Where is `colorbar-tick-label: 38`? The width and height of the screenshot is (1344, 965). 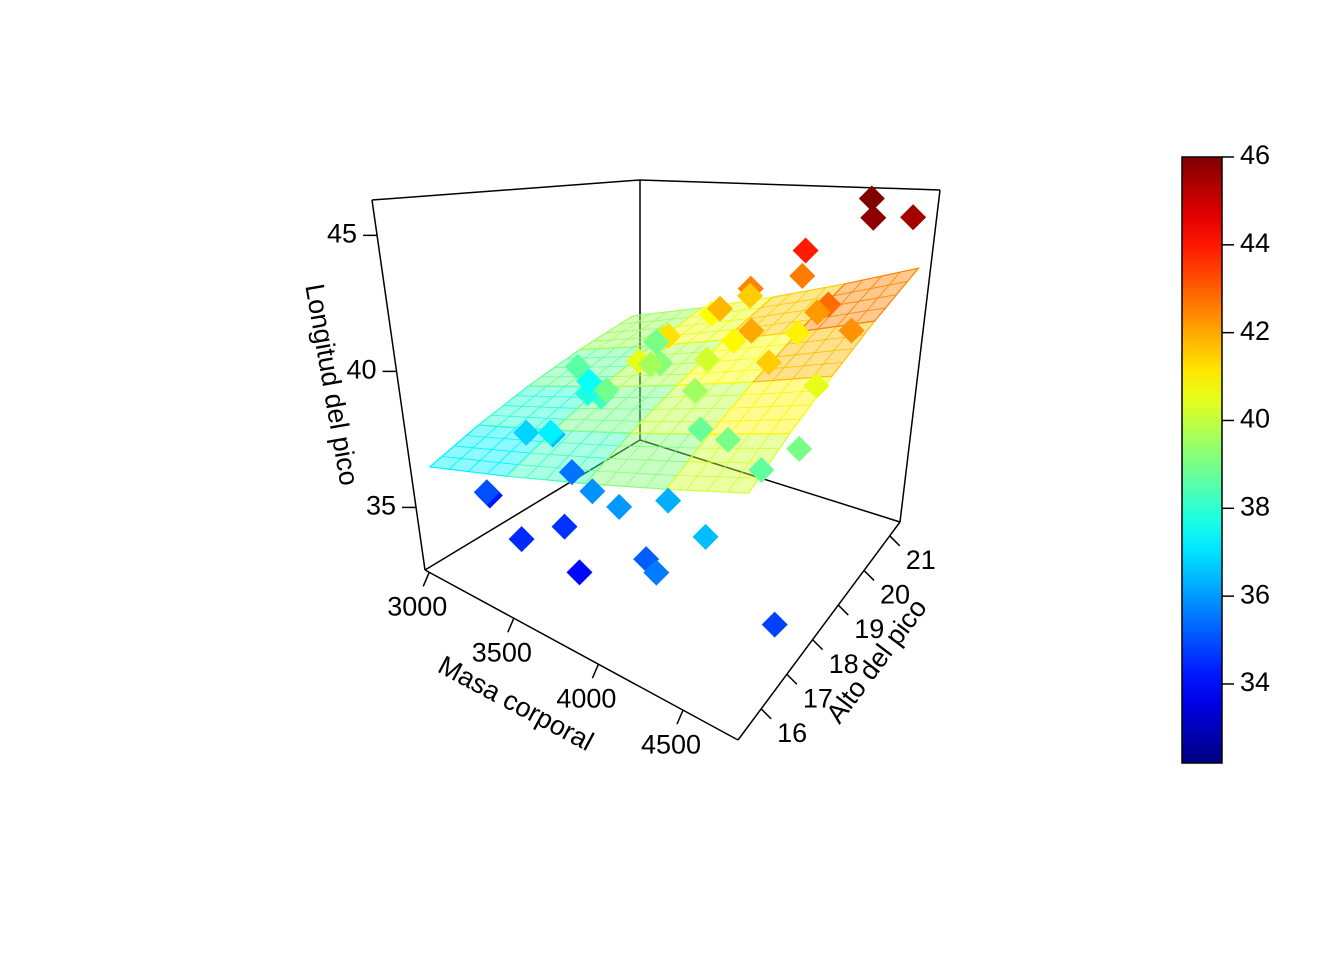 colorbar-tick-label: 38 is located at coordinates (1255, 506).